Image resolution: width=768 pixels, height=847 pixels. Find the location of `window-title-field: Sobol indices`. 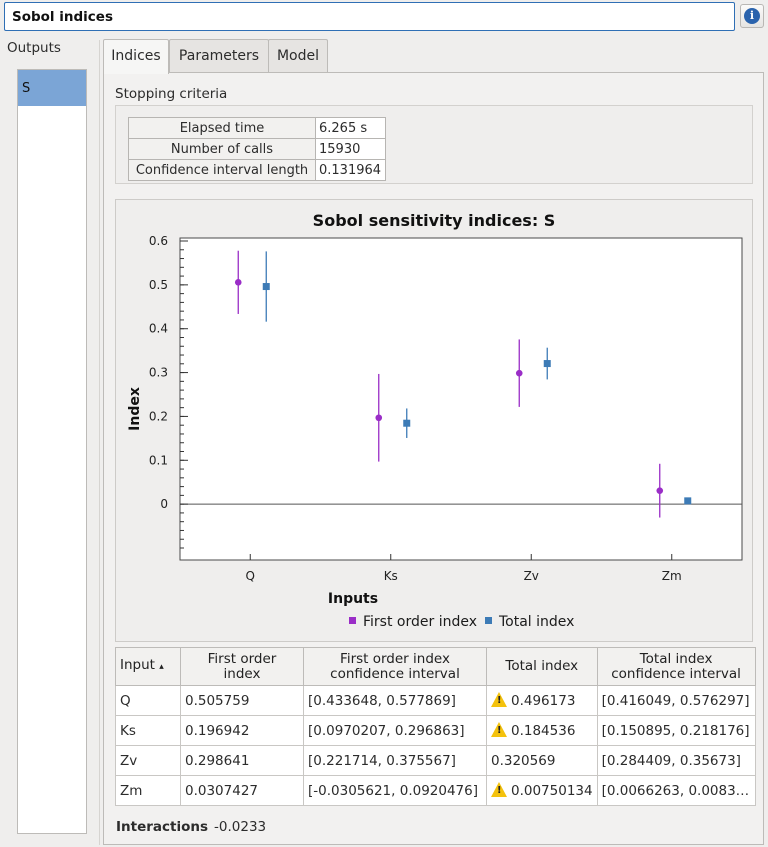

window-title-field: Sobol indices is located at coordinates (369, 16).